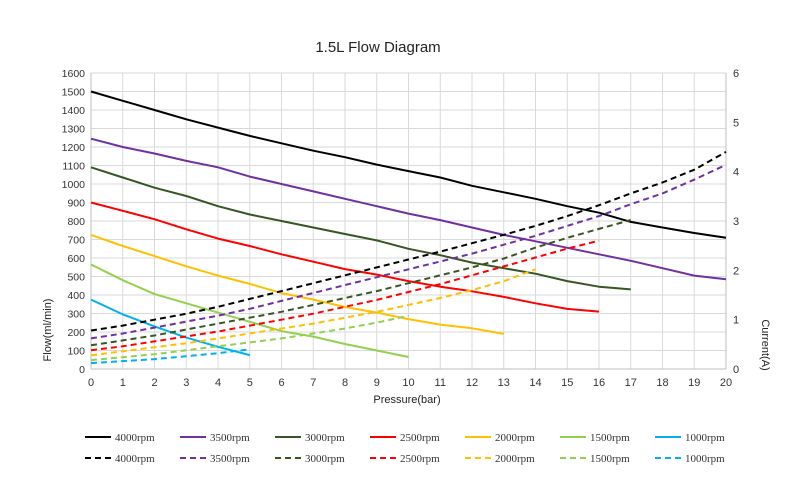 This screenshot has height=495, width=800. I want to click on legend-label-flow-2500rpm: 2500rpm, so click(420, 438).